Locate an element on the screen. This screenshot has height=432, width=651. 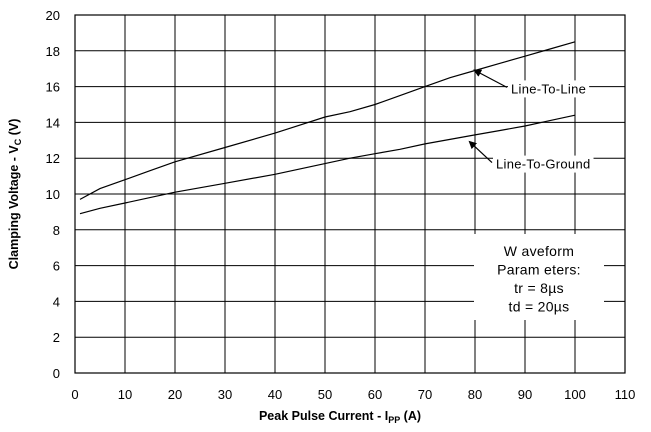
waveform-parameters-box: W aveform Param eters: tr = 8µs td = 20µs is located at coordinates (539, 277).